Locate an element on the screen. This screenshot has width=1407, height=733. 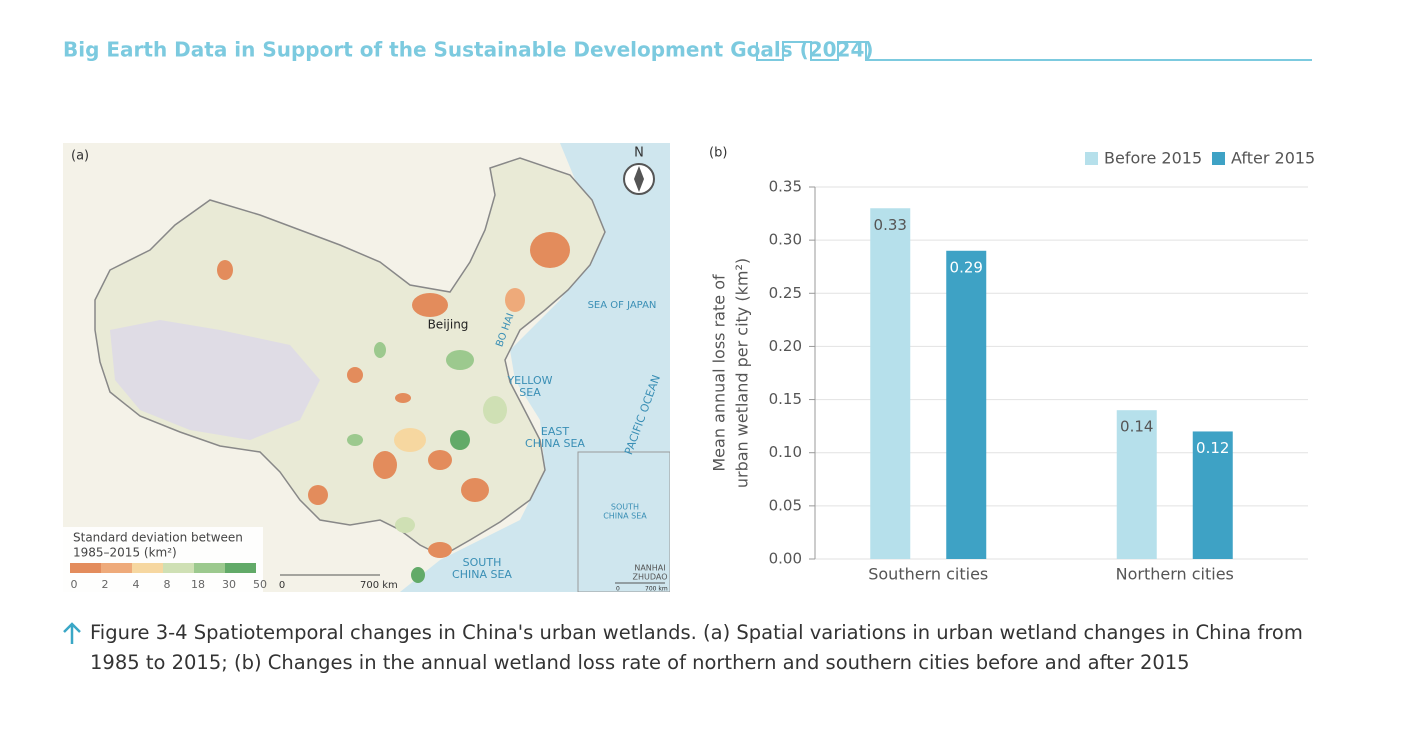
y-tick-label: 0.05 is located at coordinates (785, 505).